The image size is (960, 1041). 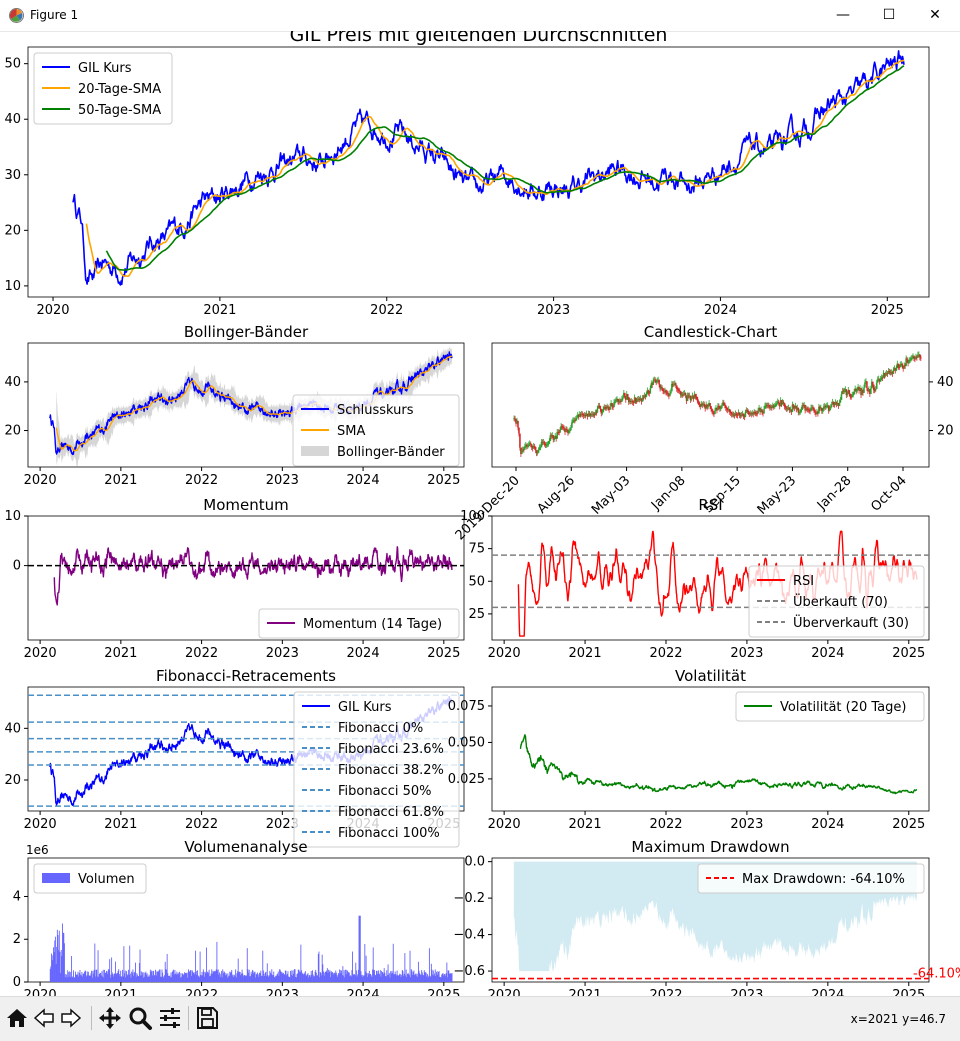 I want to click on close-button: ✕, so click(x=935, y=15).